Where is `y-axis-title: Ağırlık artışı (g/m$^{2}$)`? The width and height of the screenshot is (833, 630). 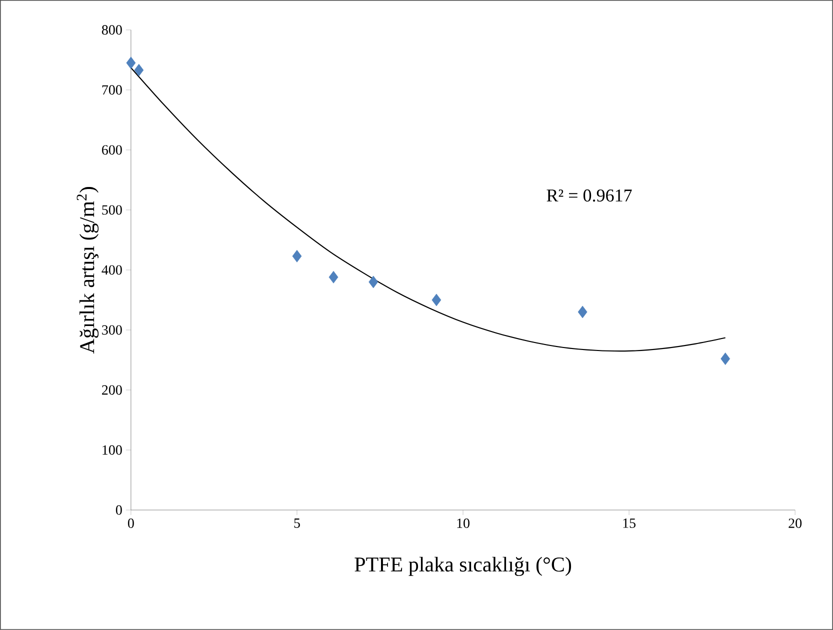 y-axis-title: Ağırlık artışı (g/m$^{2}$) is located at coordinates (87, 270).